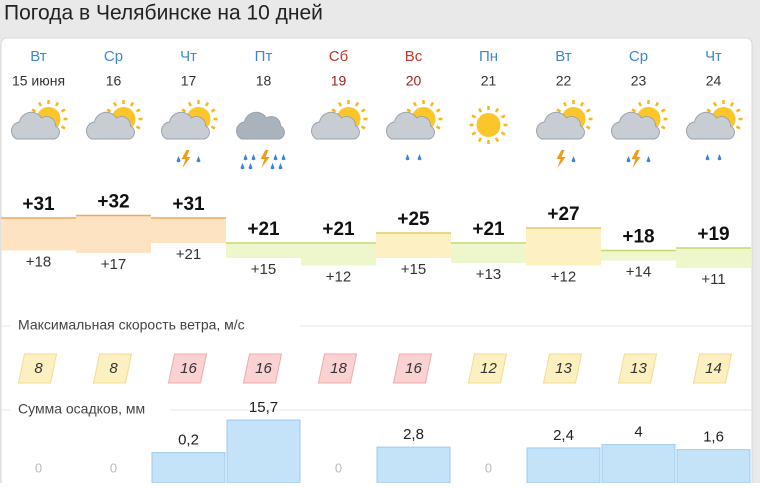  What do you see at coordinates (413, 219) in the screenshot?
I see `max-temp: +25` at bounding box center [413, 219].